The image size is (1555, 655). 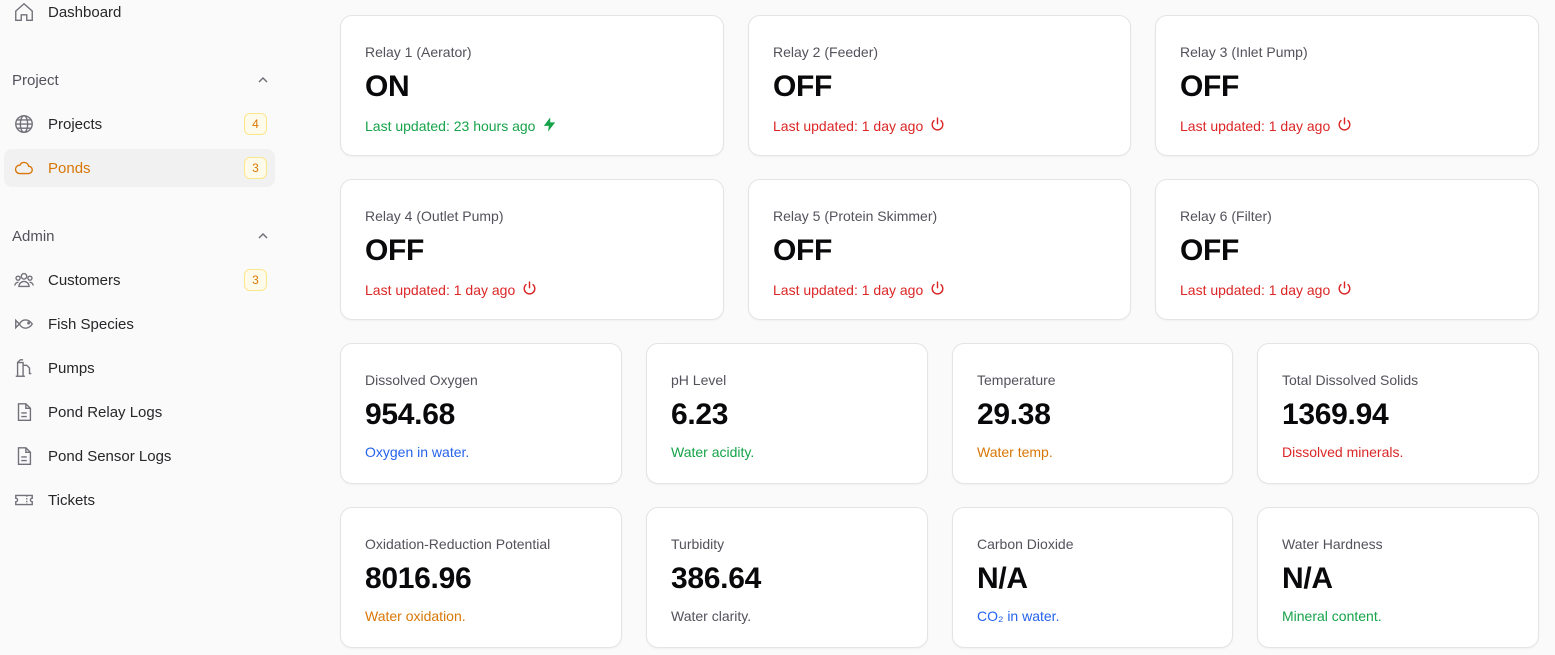 I want to click on sidebar-item-pumps: Pumps, so click(x=139, y=368).